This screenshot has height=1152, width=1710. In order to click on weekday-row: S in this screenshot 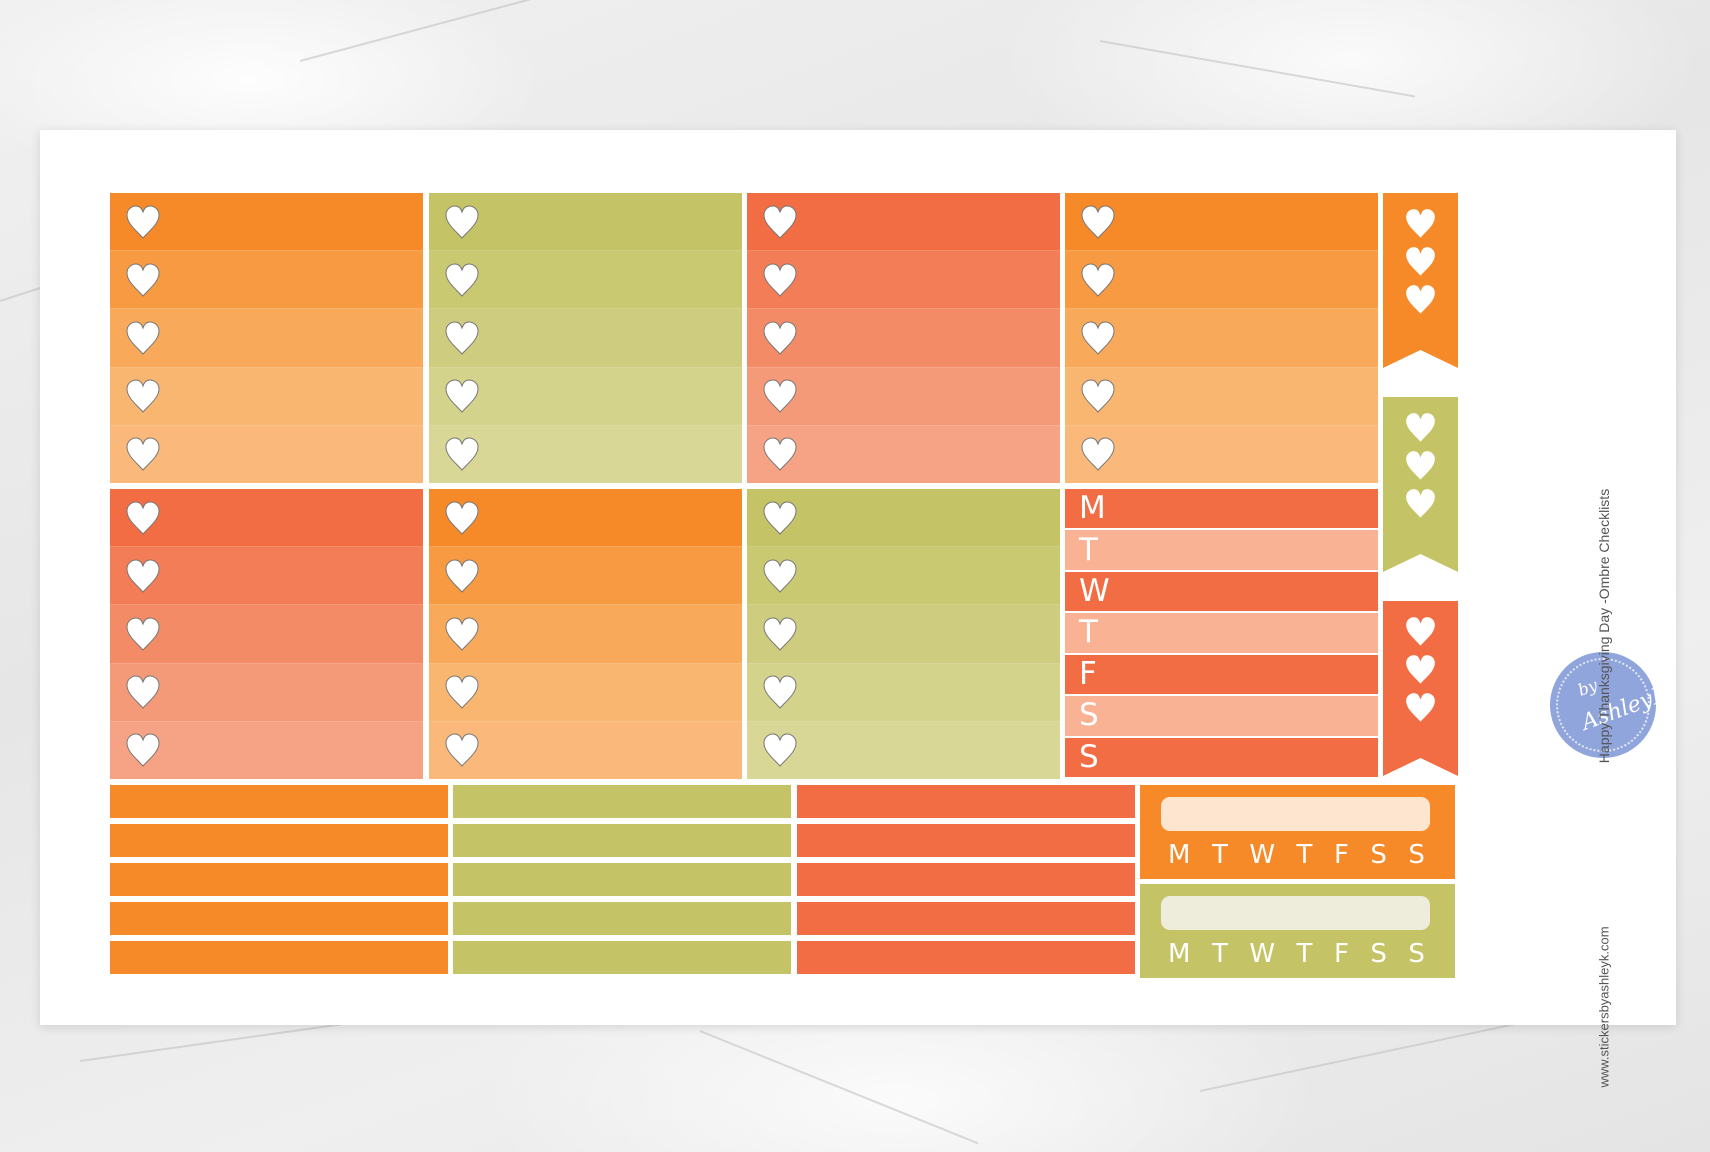, I will do `click(1221, 716)`.